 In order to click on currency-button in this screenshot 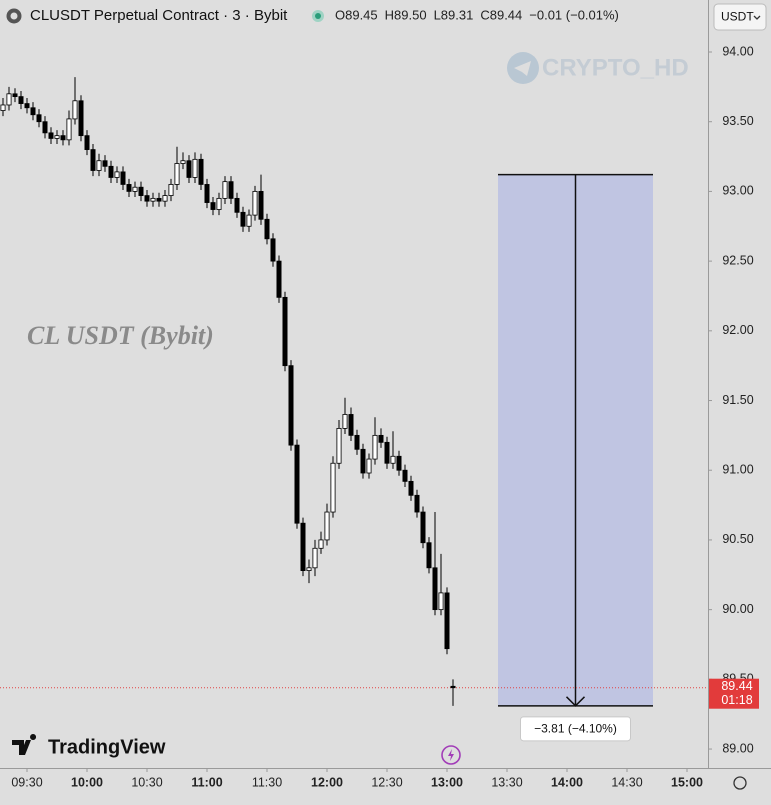, I will do `click(740, 17)`.